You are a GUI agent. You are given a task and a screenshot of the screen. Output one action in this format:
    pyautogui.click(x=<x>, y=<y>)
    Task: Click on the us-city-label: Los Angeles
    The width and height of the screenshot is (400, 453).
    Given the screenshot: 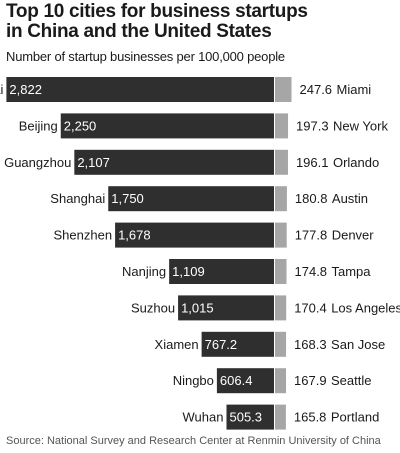 What is the action you would take?
    pyautogui.click(x=365, y=307)
    